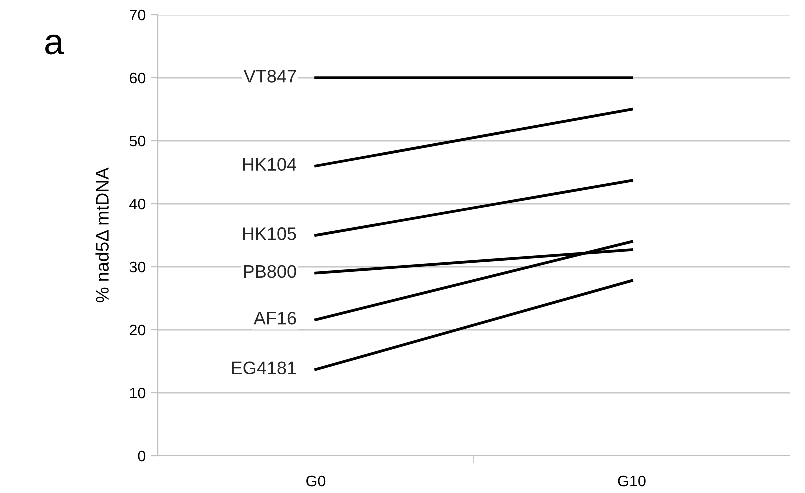  I want to click on y-tick-label: 70, so click(138, 15).